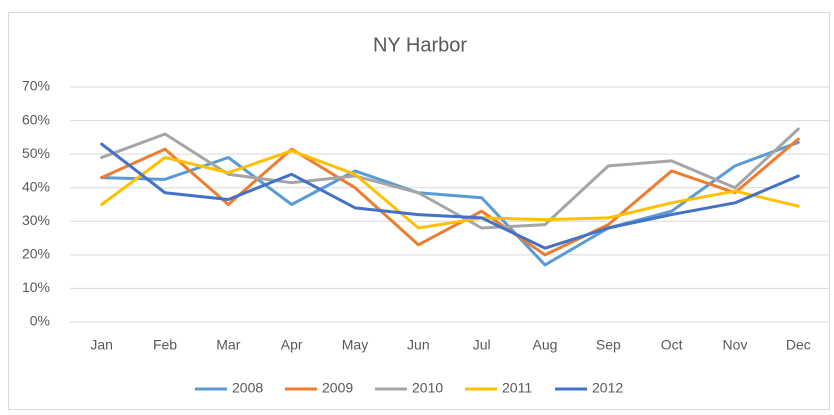 The height and width of the screenshot is (415, 834). What do you see at coordinates (420, 45) in the screenshot?
I see `chart-title: NY Harbor` at bounding box center [420, 45].